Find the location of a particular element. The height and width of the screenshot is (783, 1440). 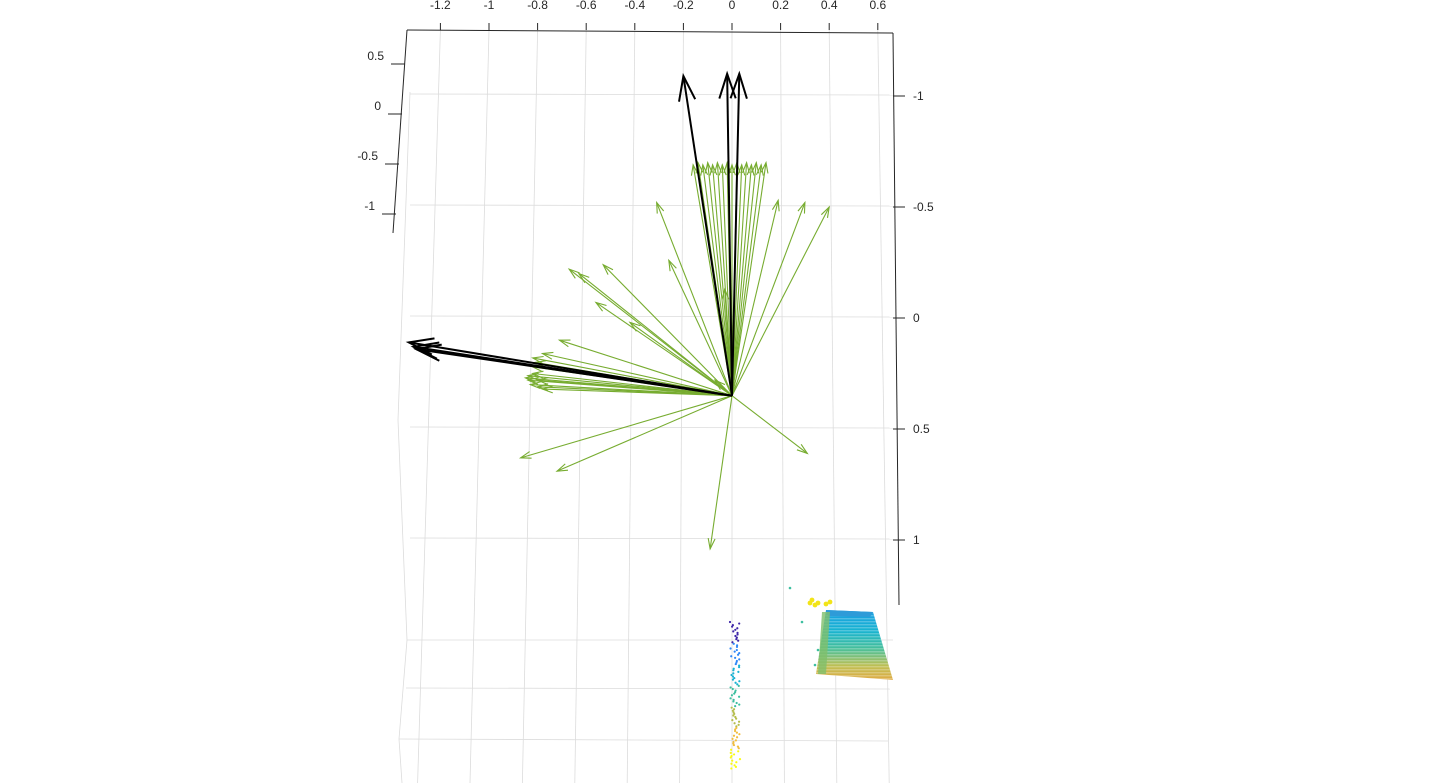

x-tick-label: 0.2 is located at coordinates (780, 6).